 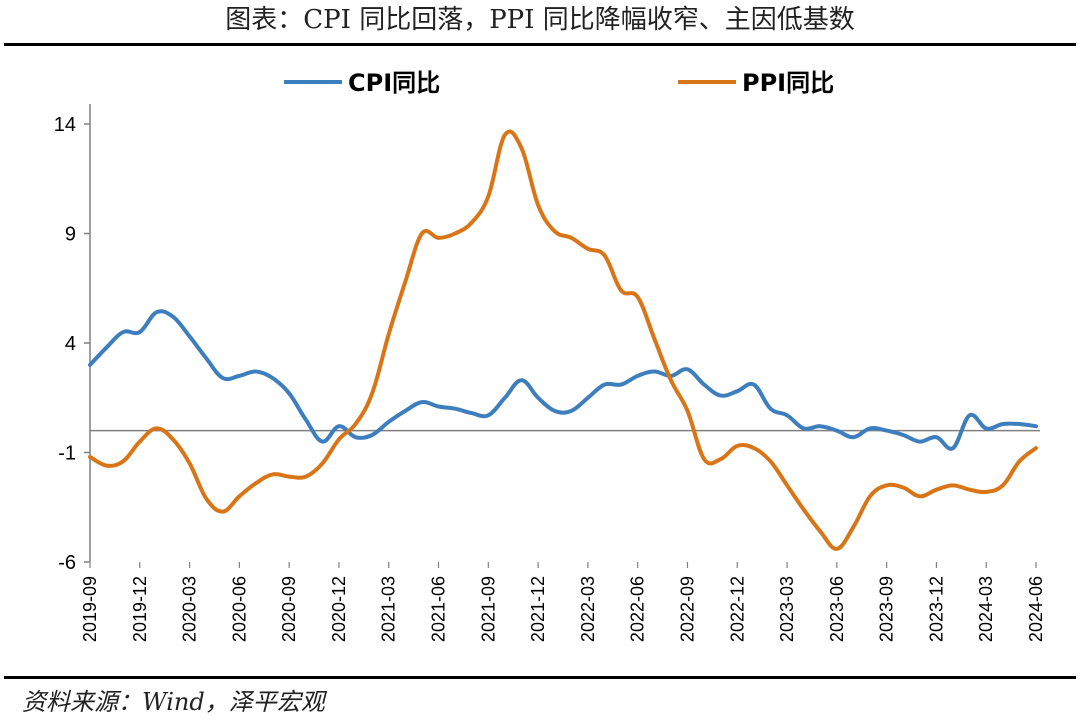 I want to click on x-tick-label: 2020-06, so click(x=239, y=609).